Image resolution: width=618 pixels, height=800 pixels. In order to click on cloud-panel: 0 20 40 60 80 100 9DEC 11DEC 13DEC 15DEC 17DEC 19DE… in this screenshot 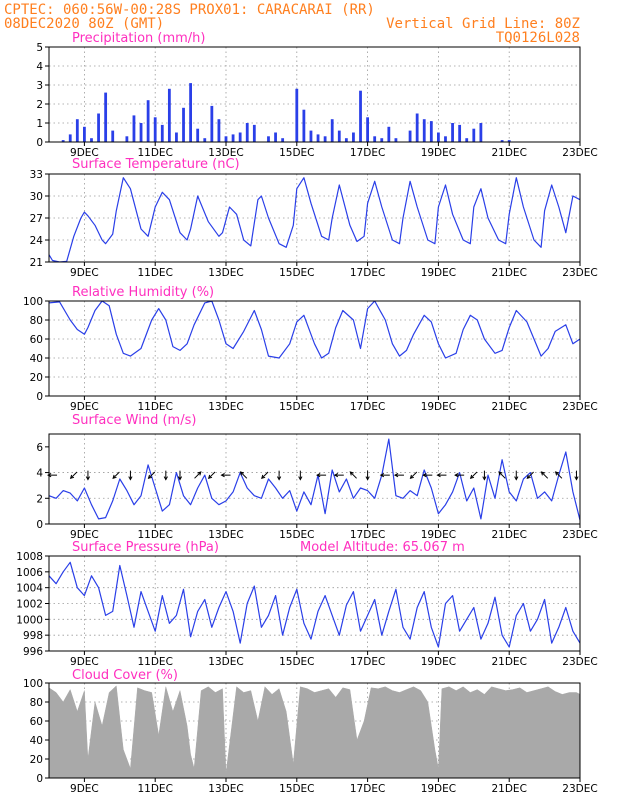, I will do `click(310, 731)`.